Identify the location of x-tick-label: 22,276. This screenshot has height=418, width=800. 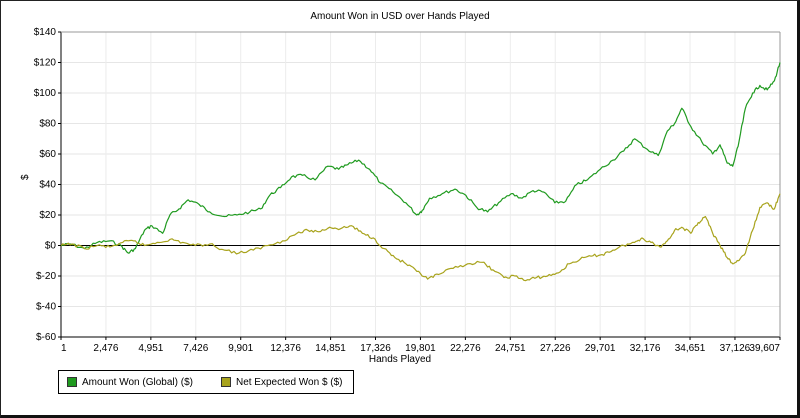
(465, 348).